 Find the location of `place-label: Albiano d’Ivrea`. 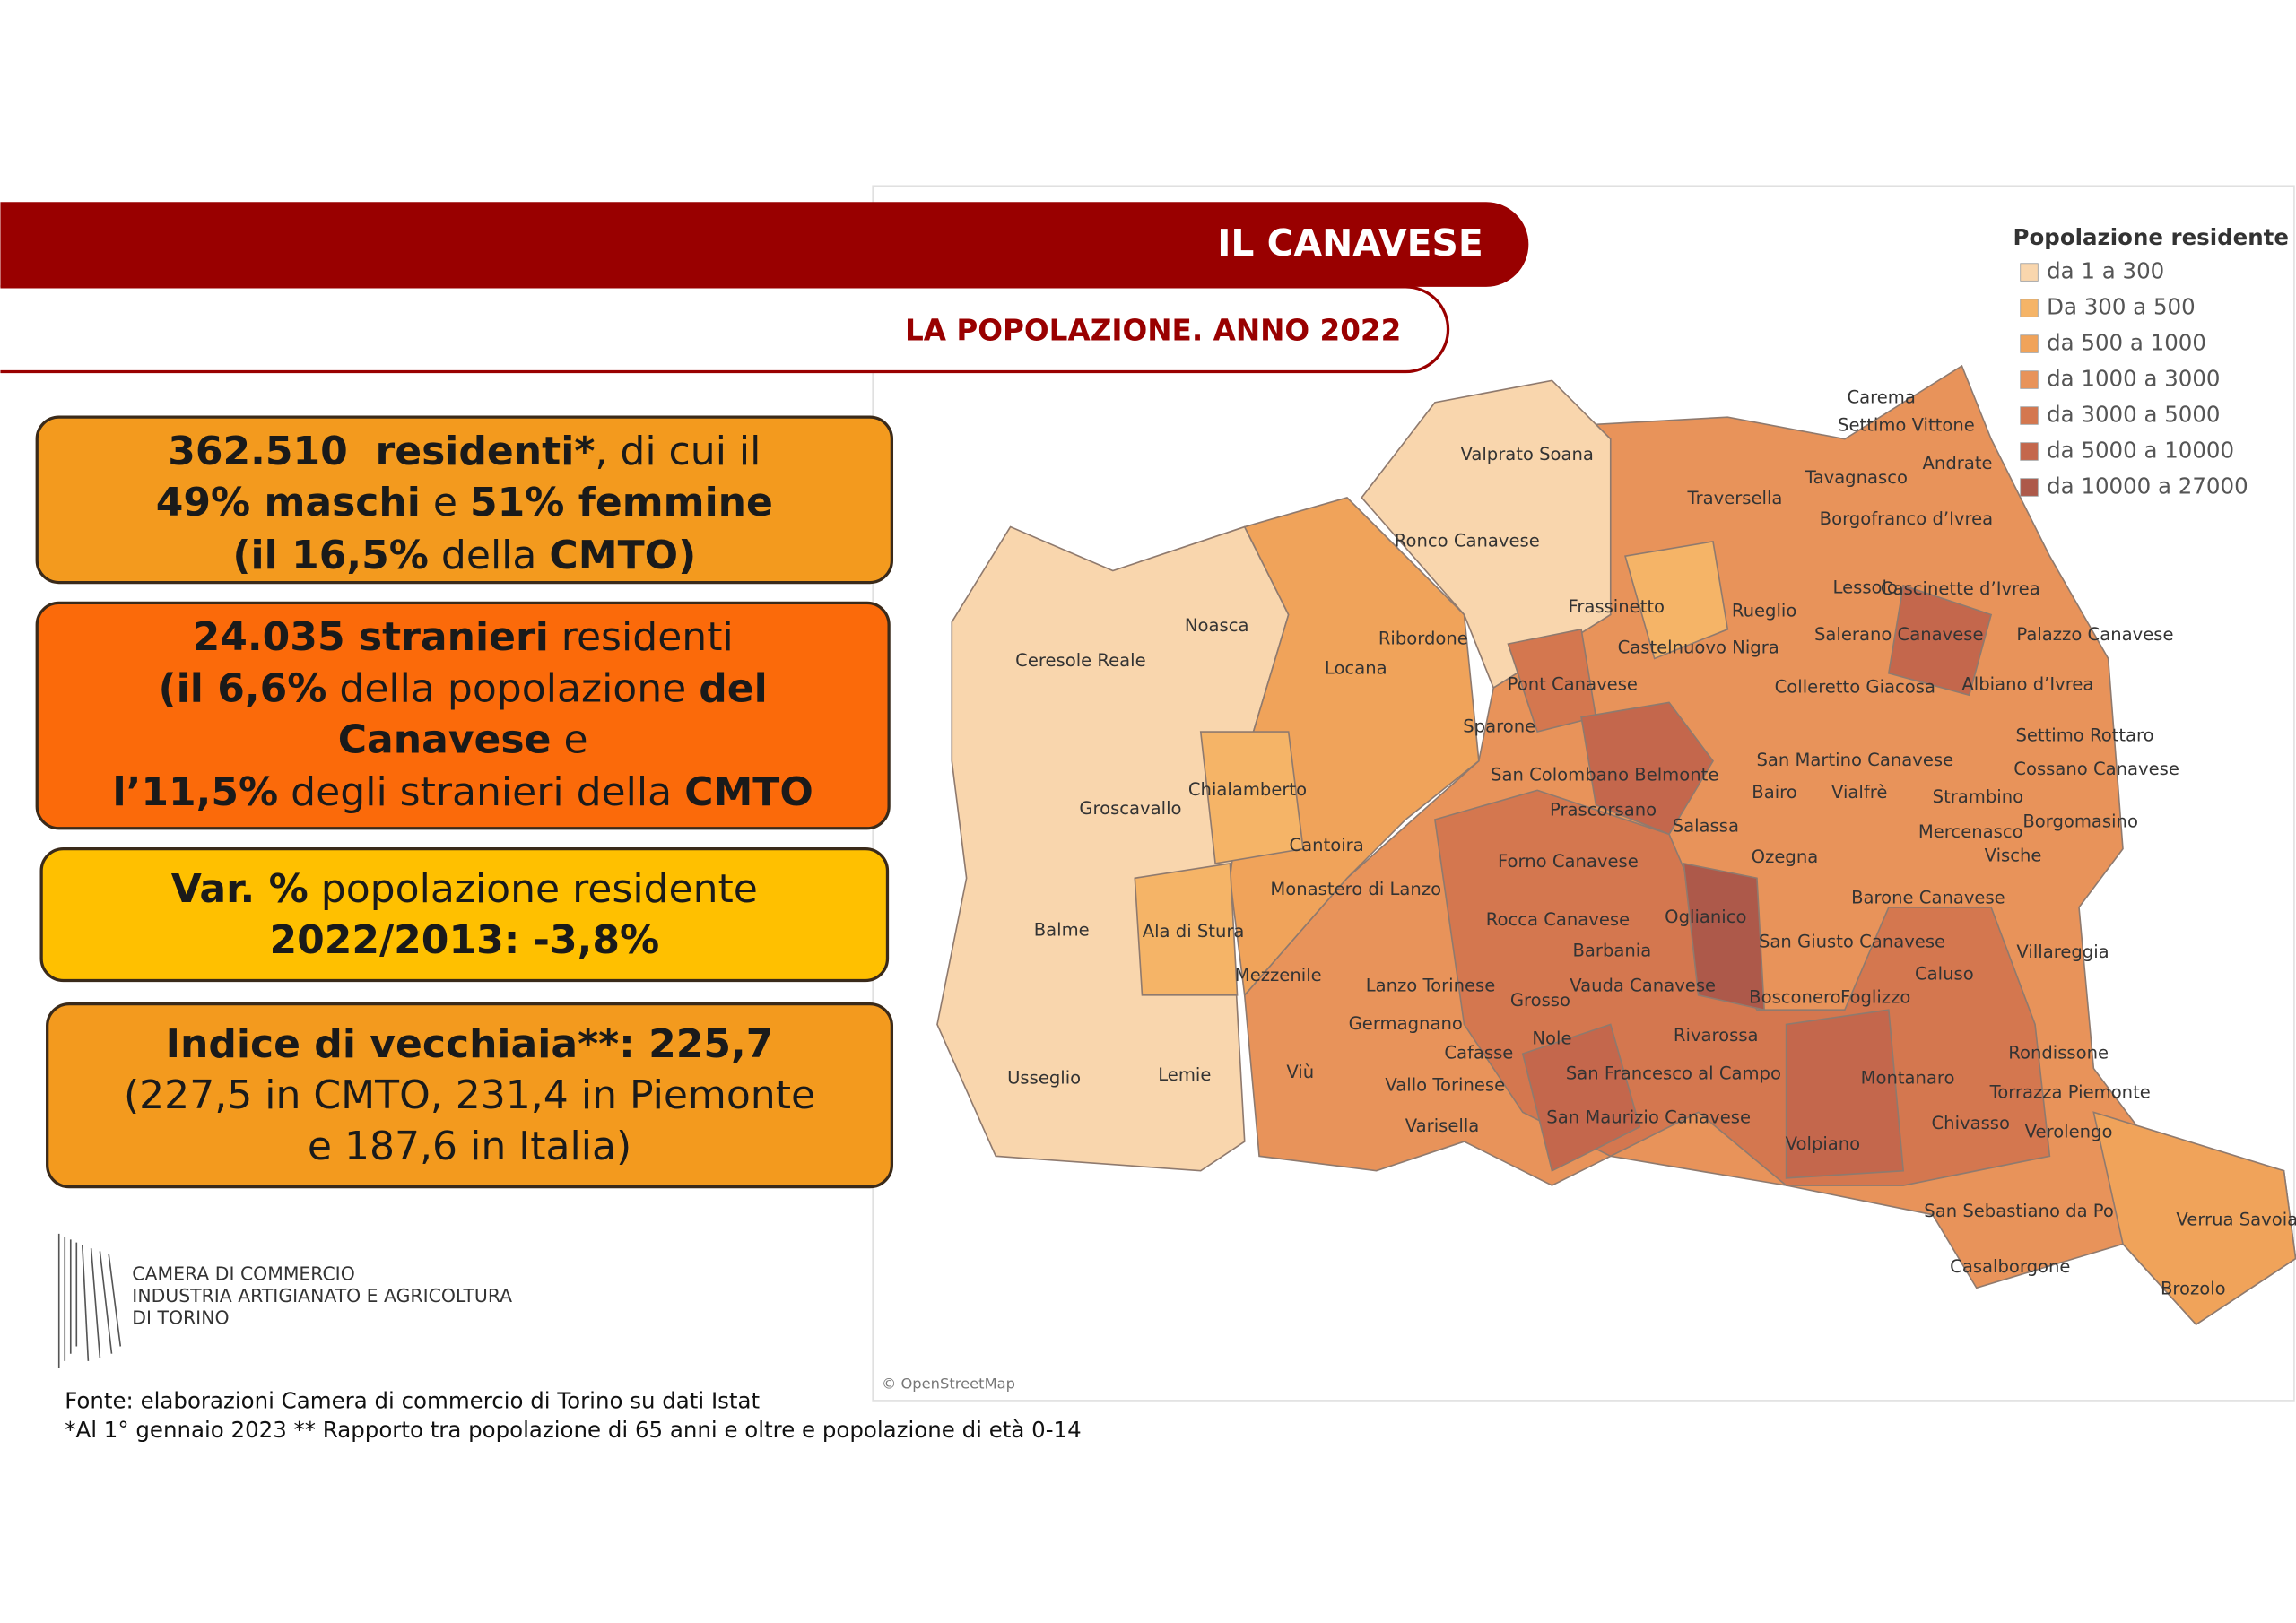

place-label: Albiano d’Ivrea is located at coordinates (2027, 683).